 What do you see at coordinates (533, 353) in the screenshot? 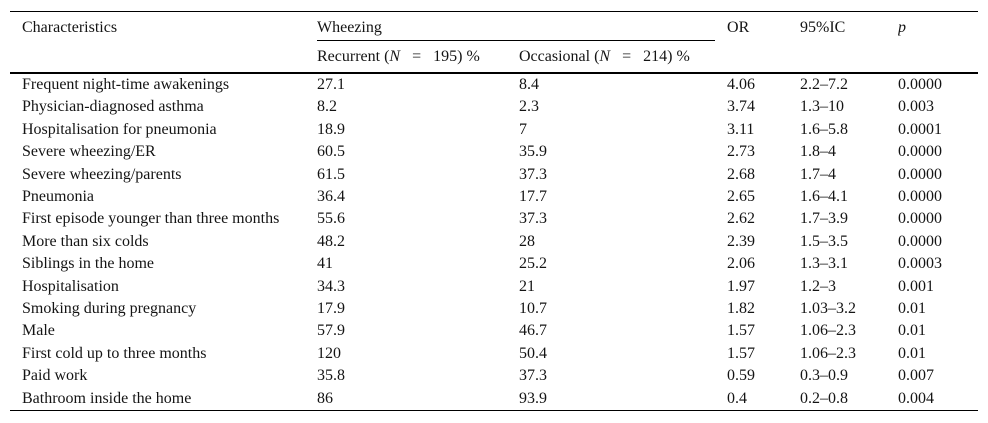
I see `cell-occasional-pct: 50.4` at bounding box center [533, 353].